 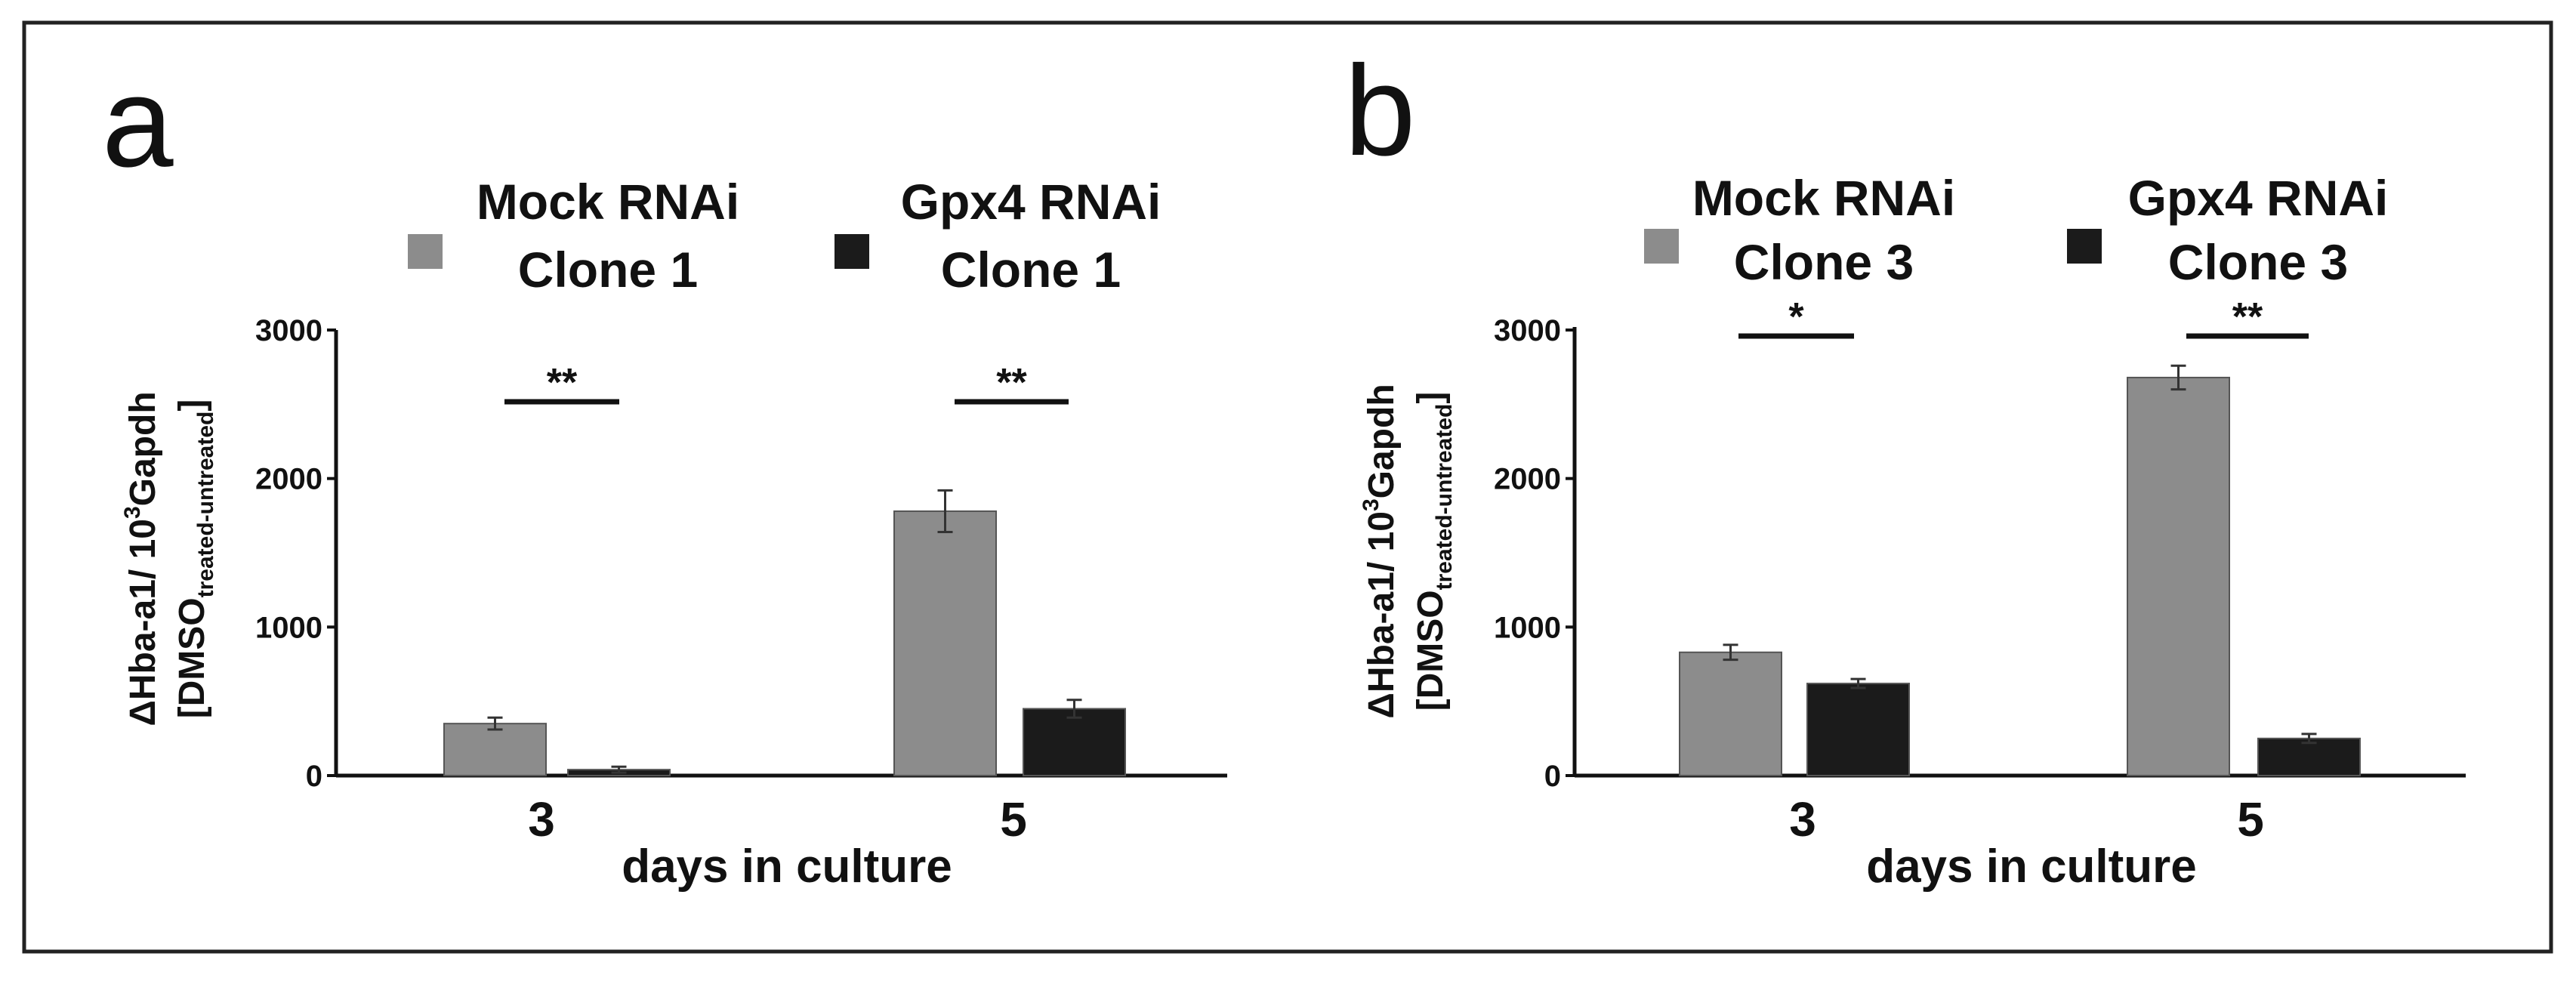 I want to click on legend-label-mock-line2: Clone 3, so click(x=1824, y=262).